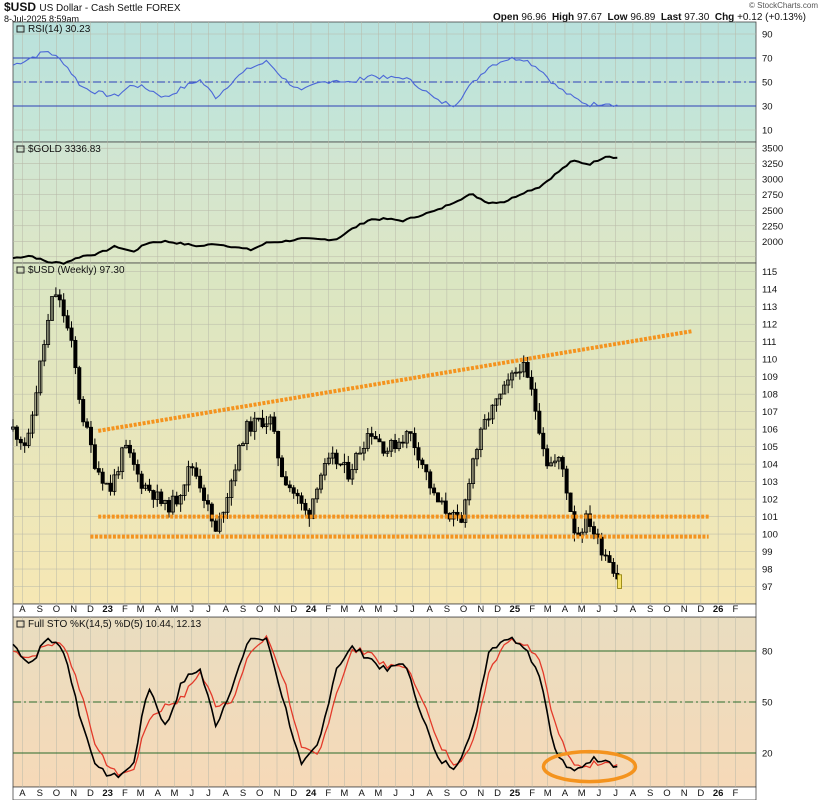 This screenshot has width=822, height=800. What do you see at coordinates (767, 570) in the screenshot?
I see `y-tick-label: 98` at bounding box center [767, 570].